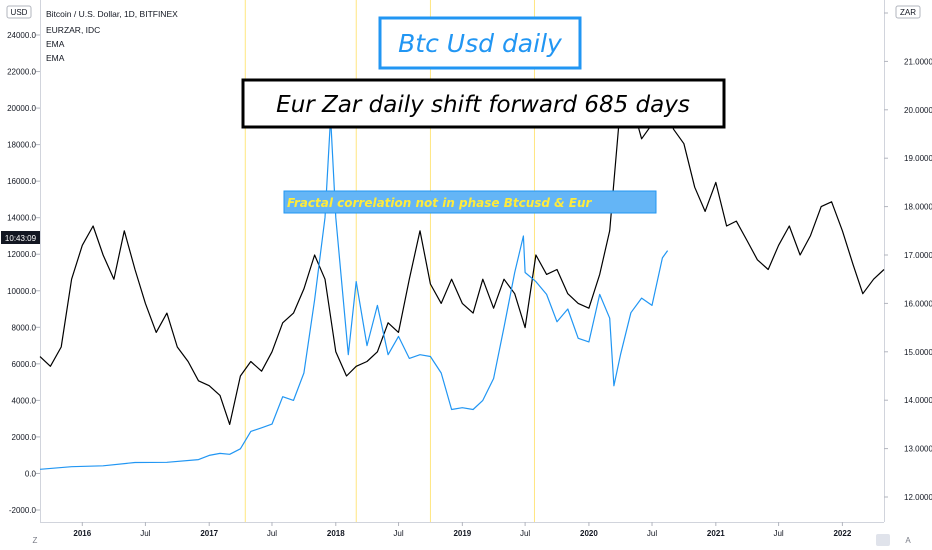 This screenshot has width=932, height=550. Describe the element at coordinates (21, 218) in the screenshot. I see `left-tick-label-5: 14000.0` at that location.